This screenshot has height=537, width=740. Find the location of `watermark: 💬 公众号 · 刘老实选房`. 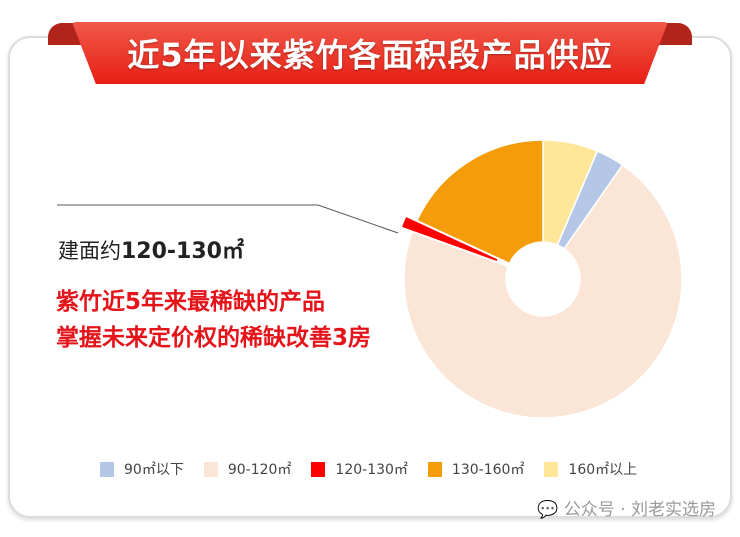

watermark: 💬 公众号 · 刘老实选房 is located at coordinates (626, 510).